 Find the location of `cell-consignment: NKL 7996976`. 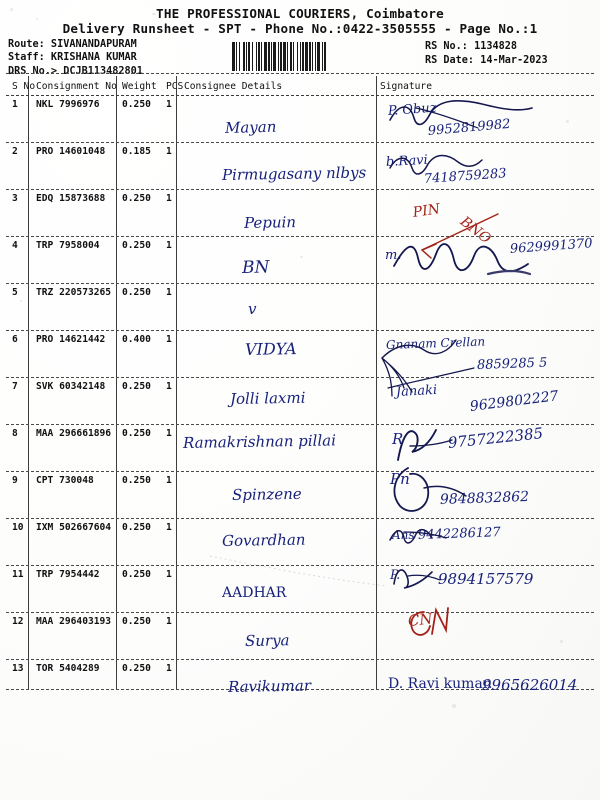

cell-consignment: NKL 7996976 is located at coordinates (68, 104).